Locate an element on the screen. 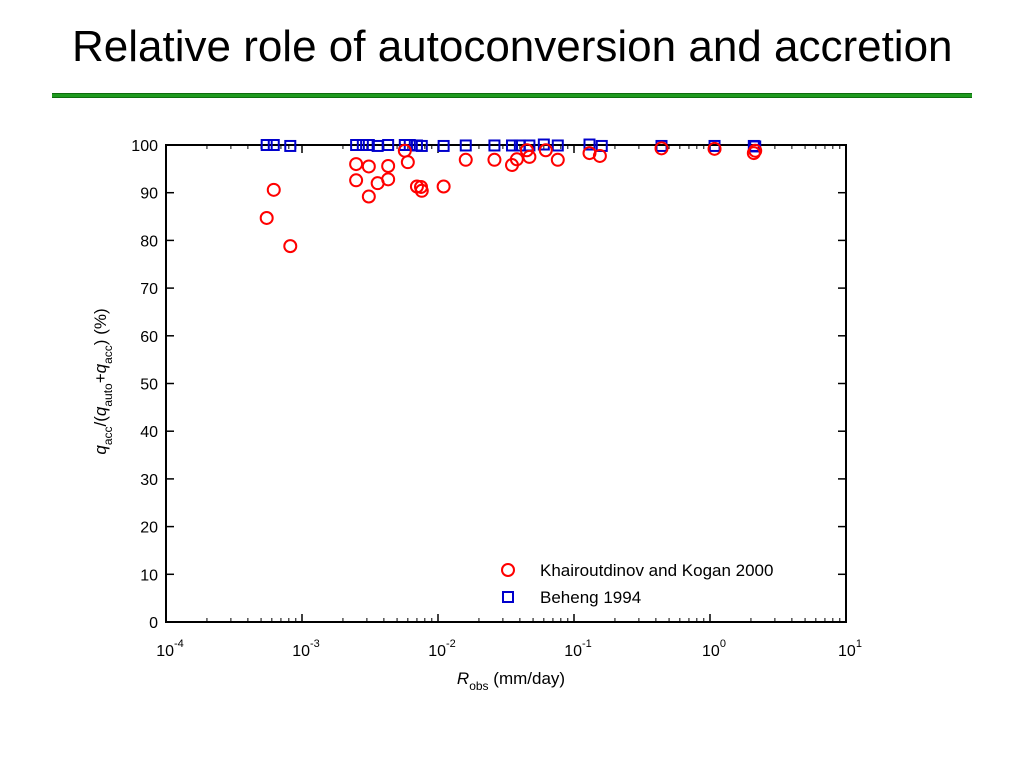 The height and width of the screenshot is (768, 1024). y-axis-label: qacc/(qauto+qacc) (%) is located at coordinates (103, 381).